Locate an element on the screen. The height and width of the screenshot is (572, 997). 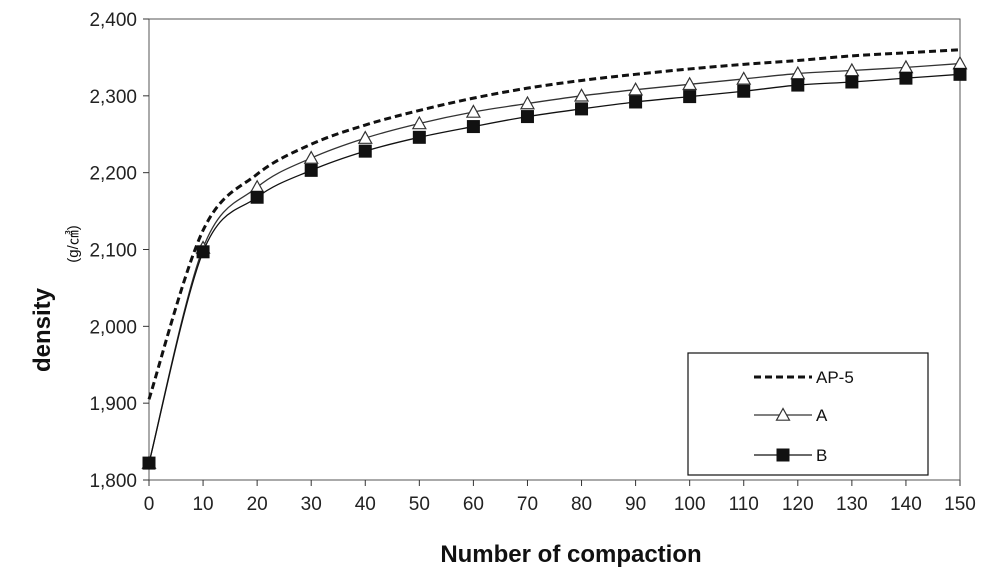
y-tick-label: 2,400 is located at coordinates (113, 20).